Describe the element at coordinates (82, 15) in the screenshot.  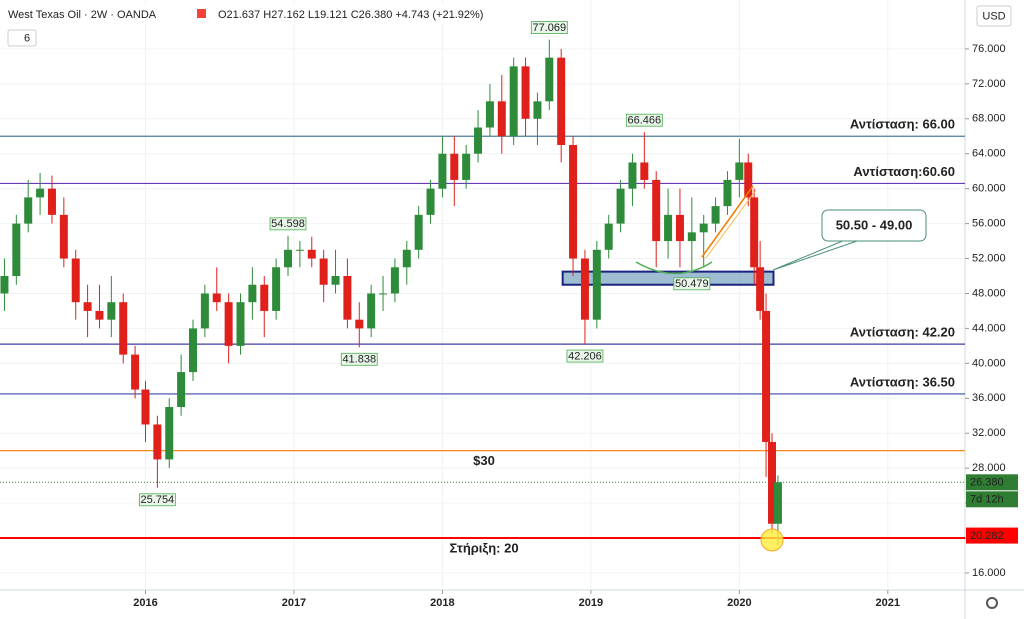
I see `symbol-title: West Texas Oil · 2W · OANDA` at that location.